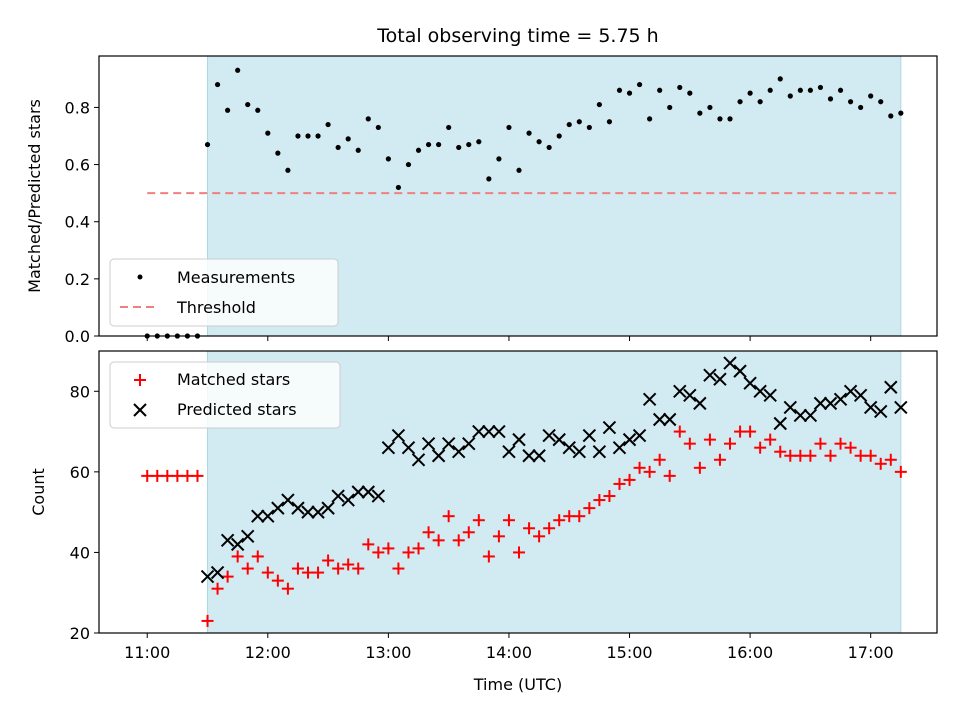  I want to click on top-y-axis-label: Matched/Predicted stars, so click(34, 196).